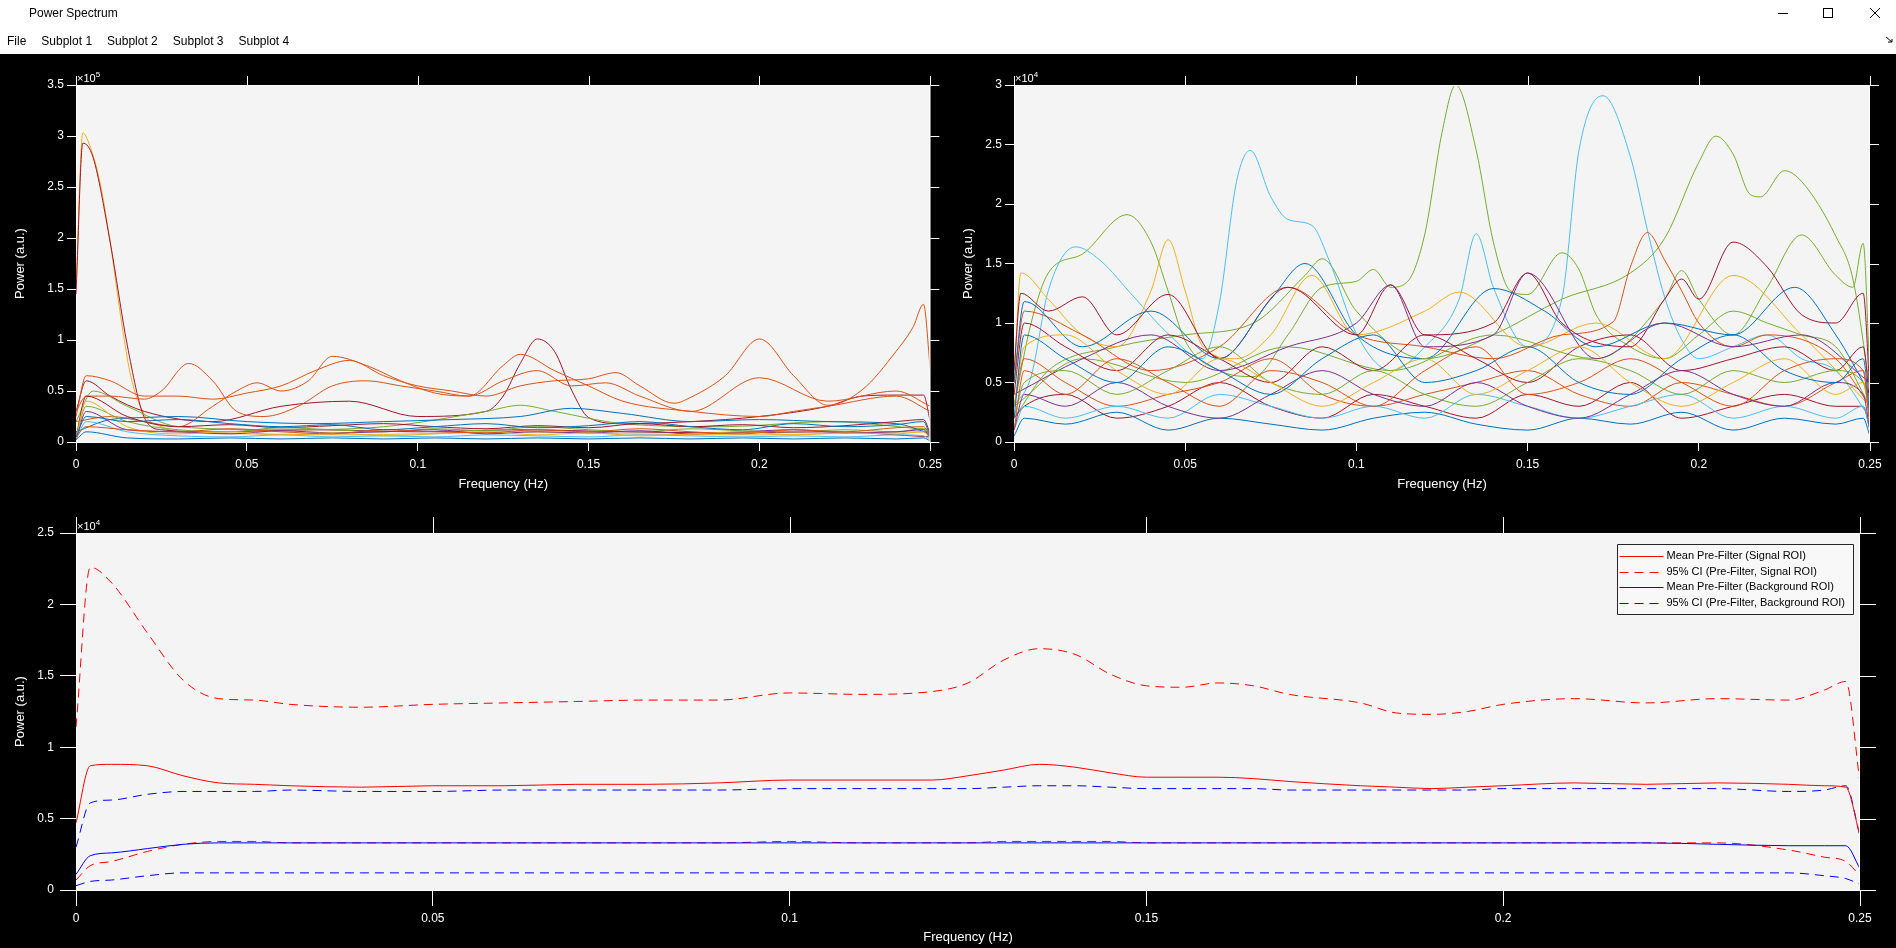 The image size is (1896, 948). I want to click on legend-label: Mean Pre-Filter (Signal ROI), so click(1736, 555).